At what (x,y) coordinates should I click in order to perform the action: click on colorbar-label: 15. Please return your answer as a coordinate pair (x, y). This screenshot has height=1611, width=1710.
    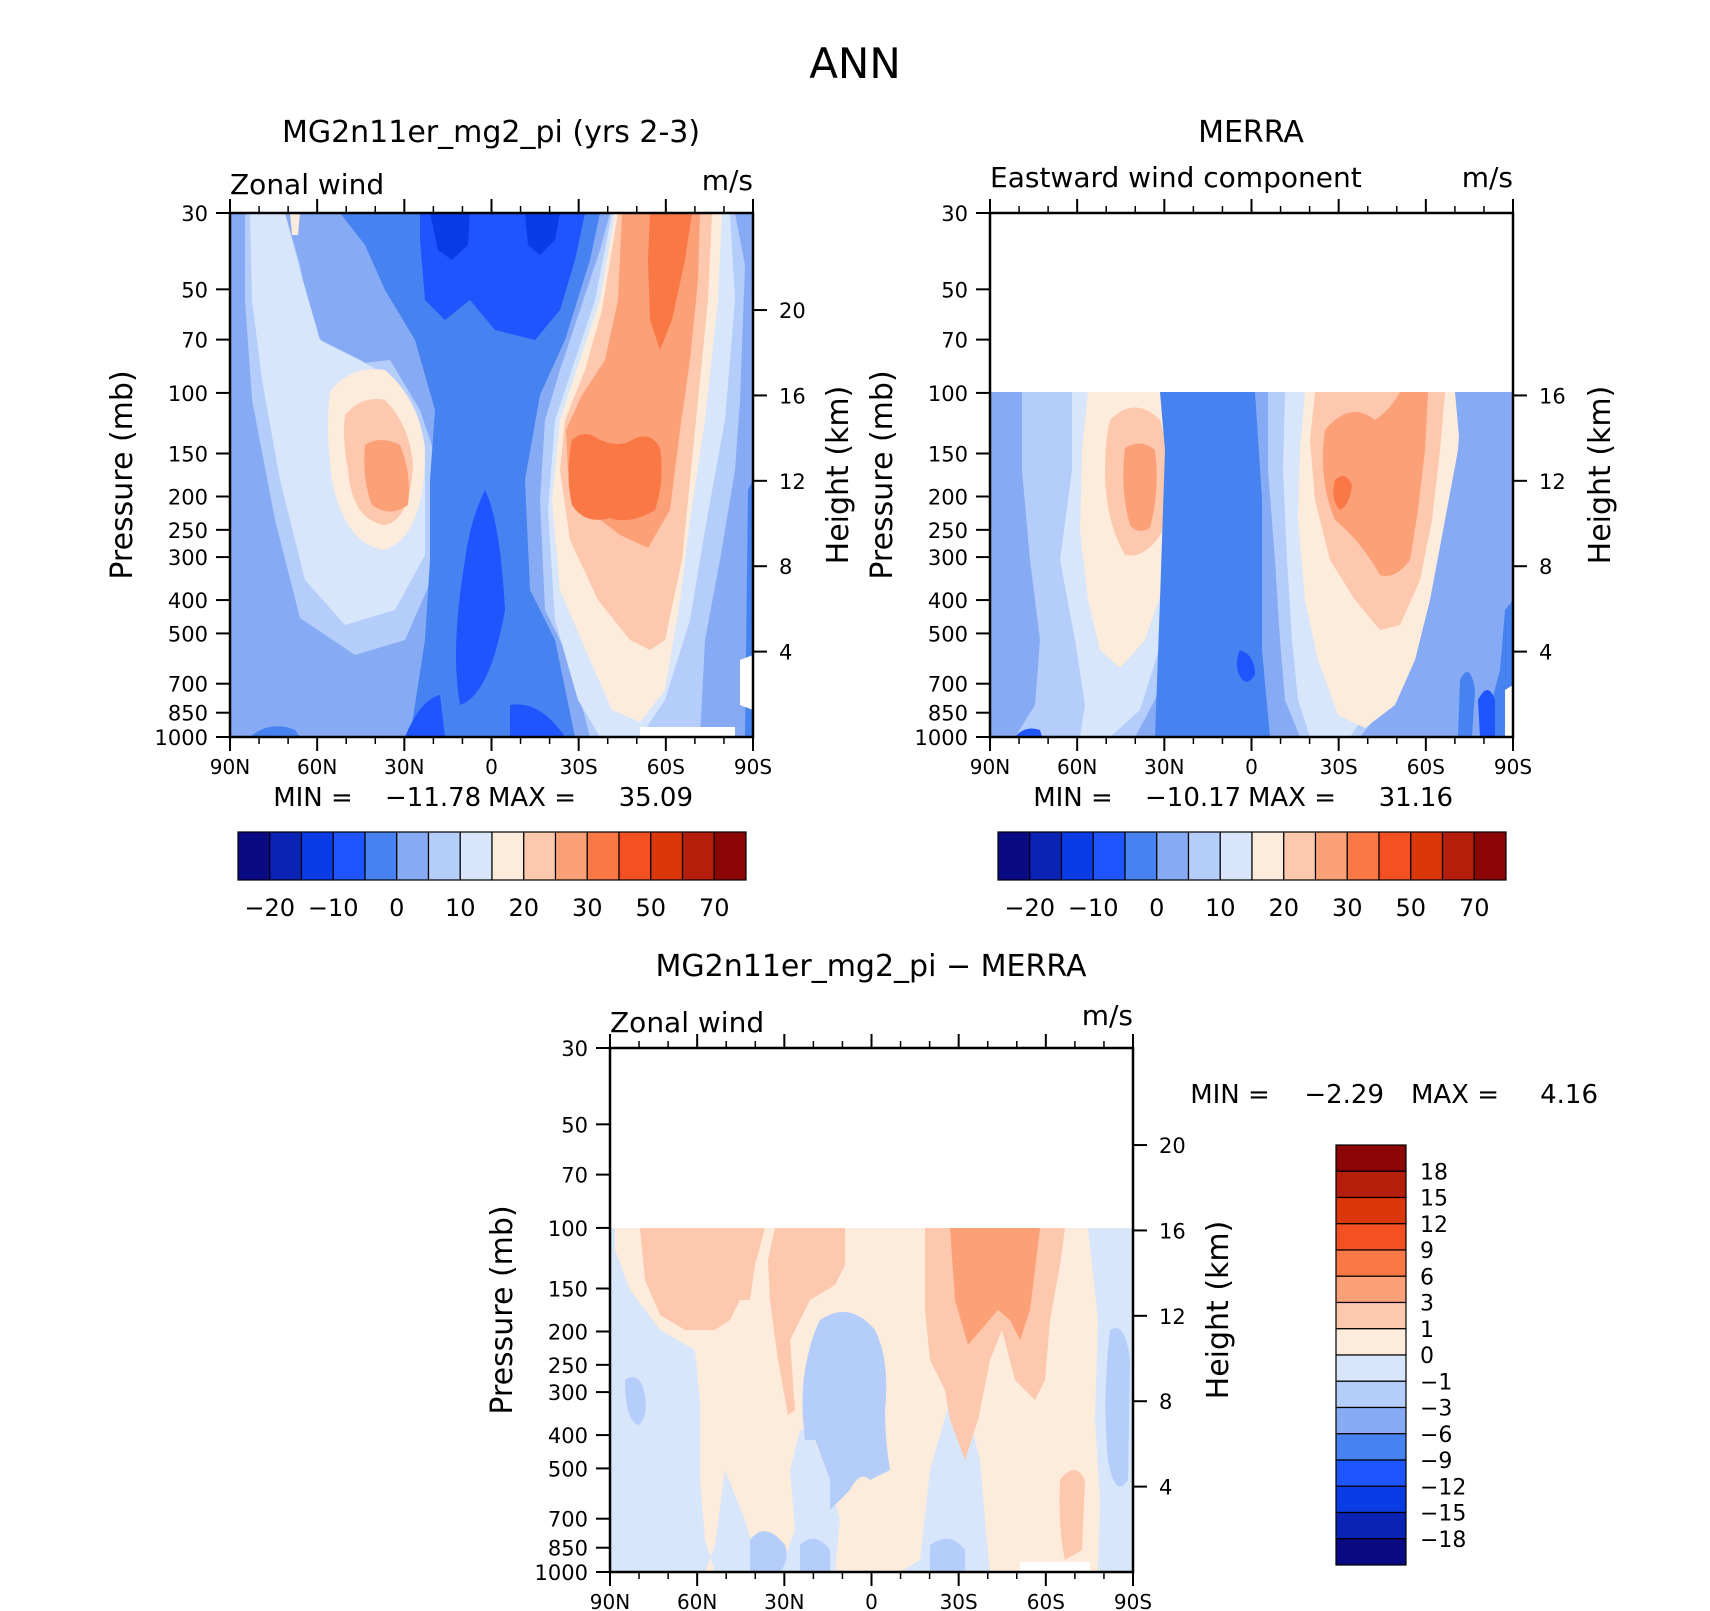
    Looking at the image, I should click on (1434, 1199).